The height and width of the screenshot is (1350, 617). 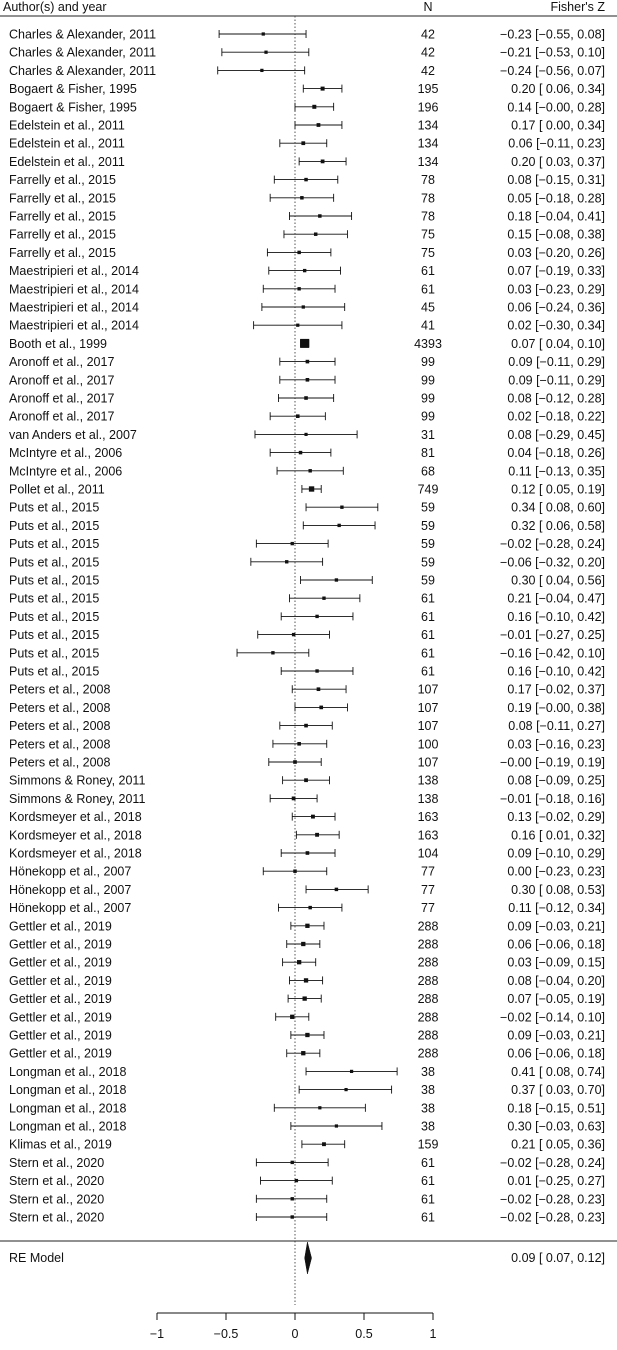 What do you see at coordinates (556, 854) in the screenshot?
I see `study-ci-text: 0.09 [−0.10, 0.29]` at bounding box center [556, 854].